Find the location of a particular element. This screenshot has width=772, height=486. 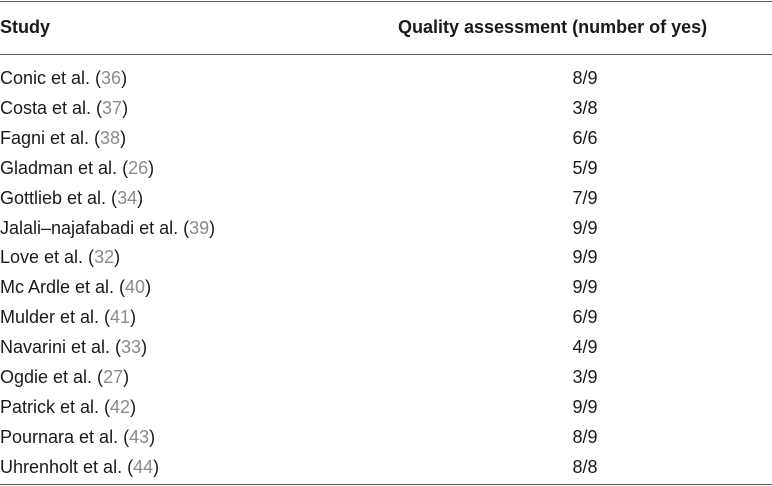

study-name: Fagni et al. ( is located at coordinates (50, 137).